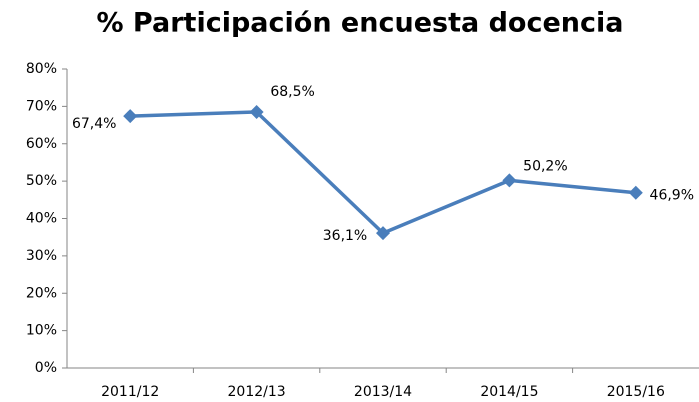  What do you see at coordinates (509, 392) in the screenshot?
I see `x-tick-label: 2014/15` at bounding box center [509, 392].